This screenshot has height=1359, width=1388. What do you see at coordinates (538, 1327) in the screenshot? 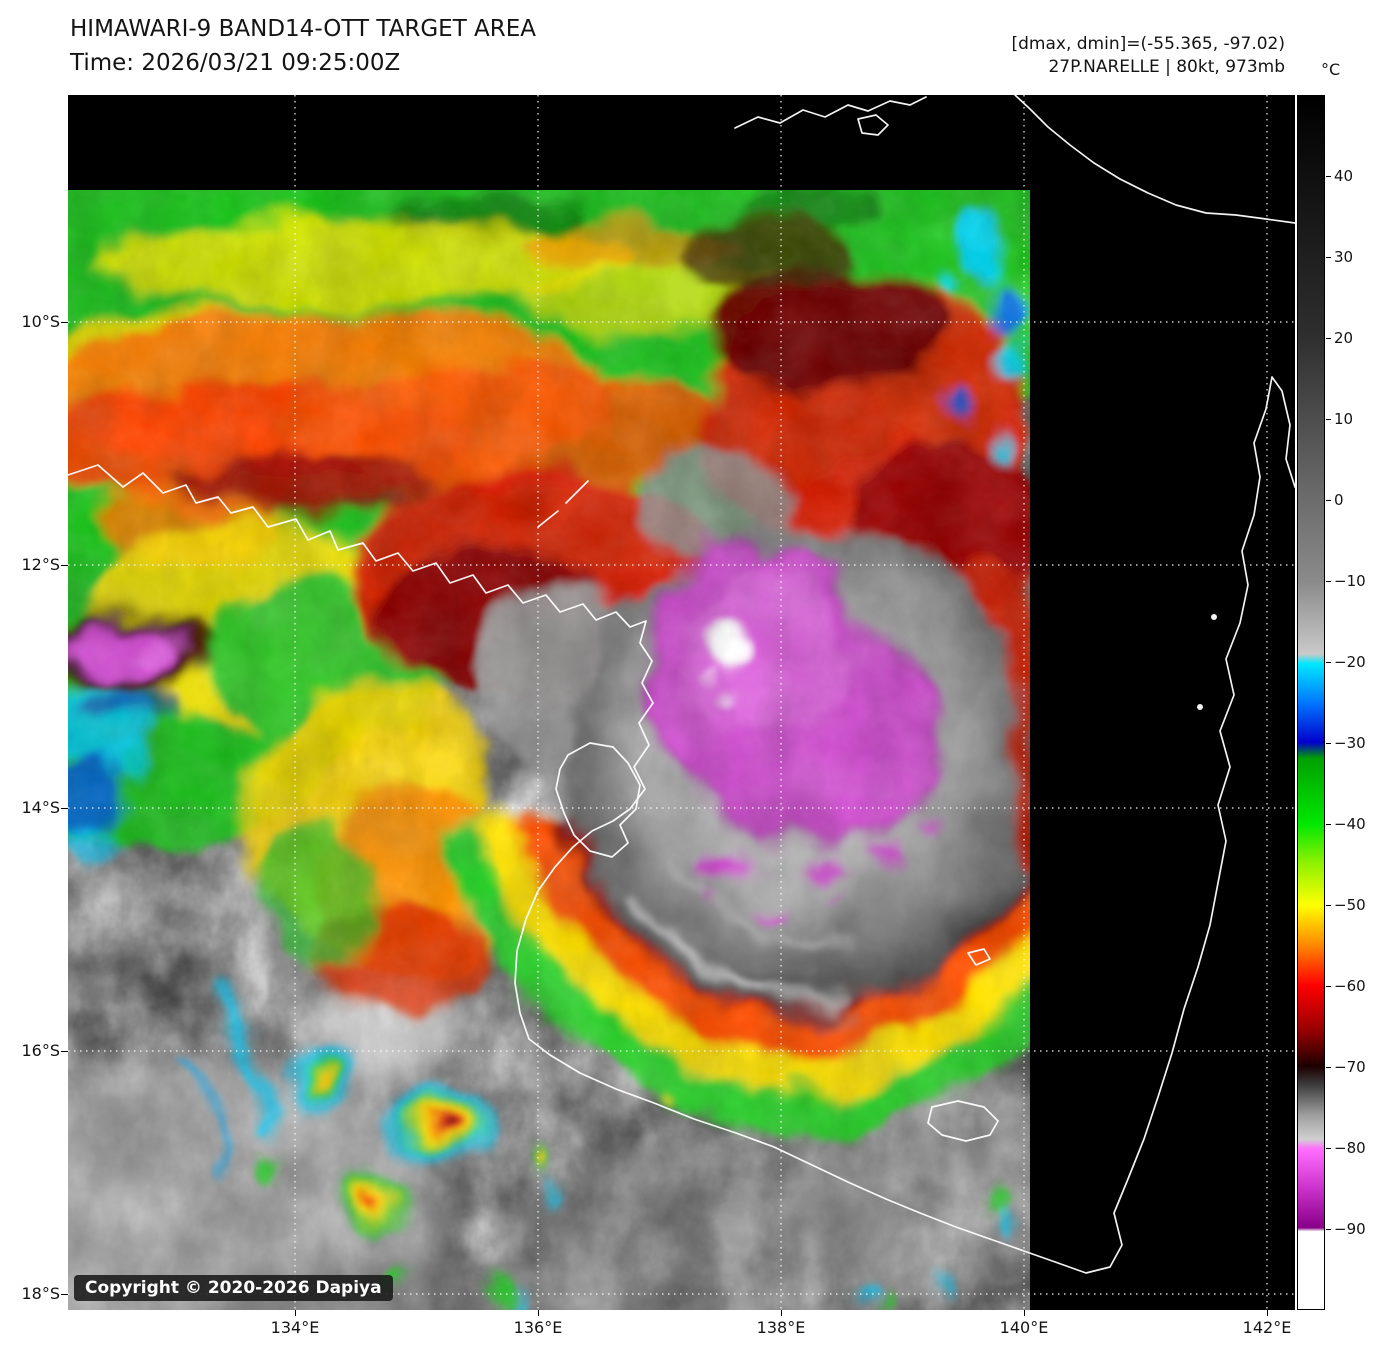
I see `lon-tick-label: 136°E` at bounding box center [538, 1327].